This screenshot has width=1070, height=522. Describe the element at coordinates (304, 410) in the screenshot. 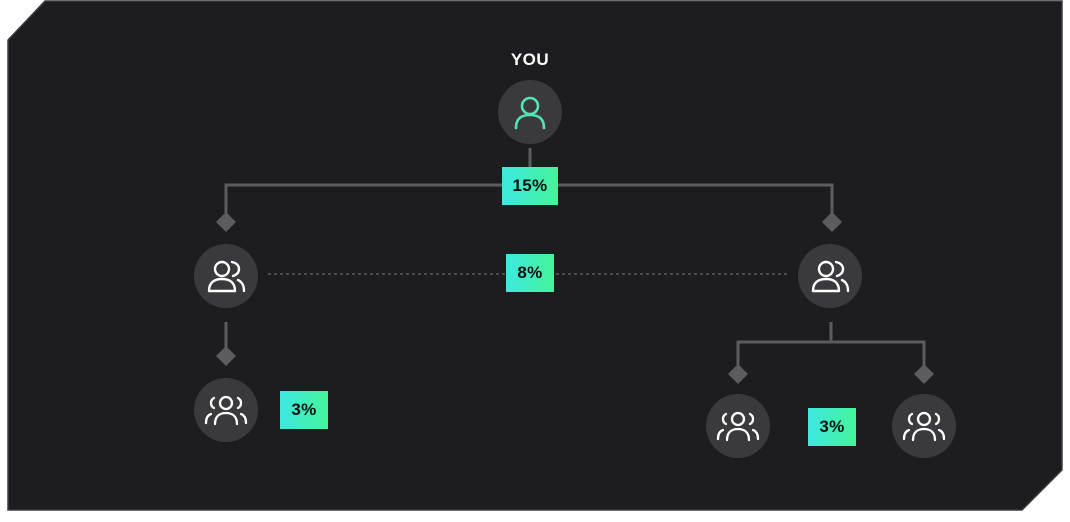

I see `rate-badge-level2-left: 3%` at that location.